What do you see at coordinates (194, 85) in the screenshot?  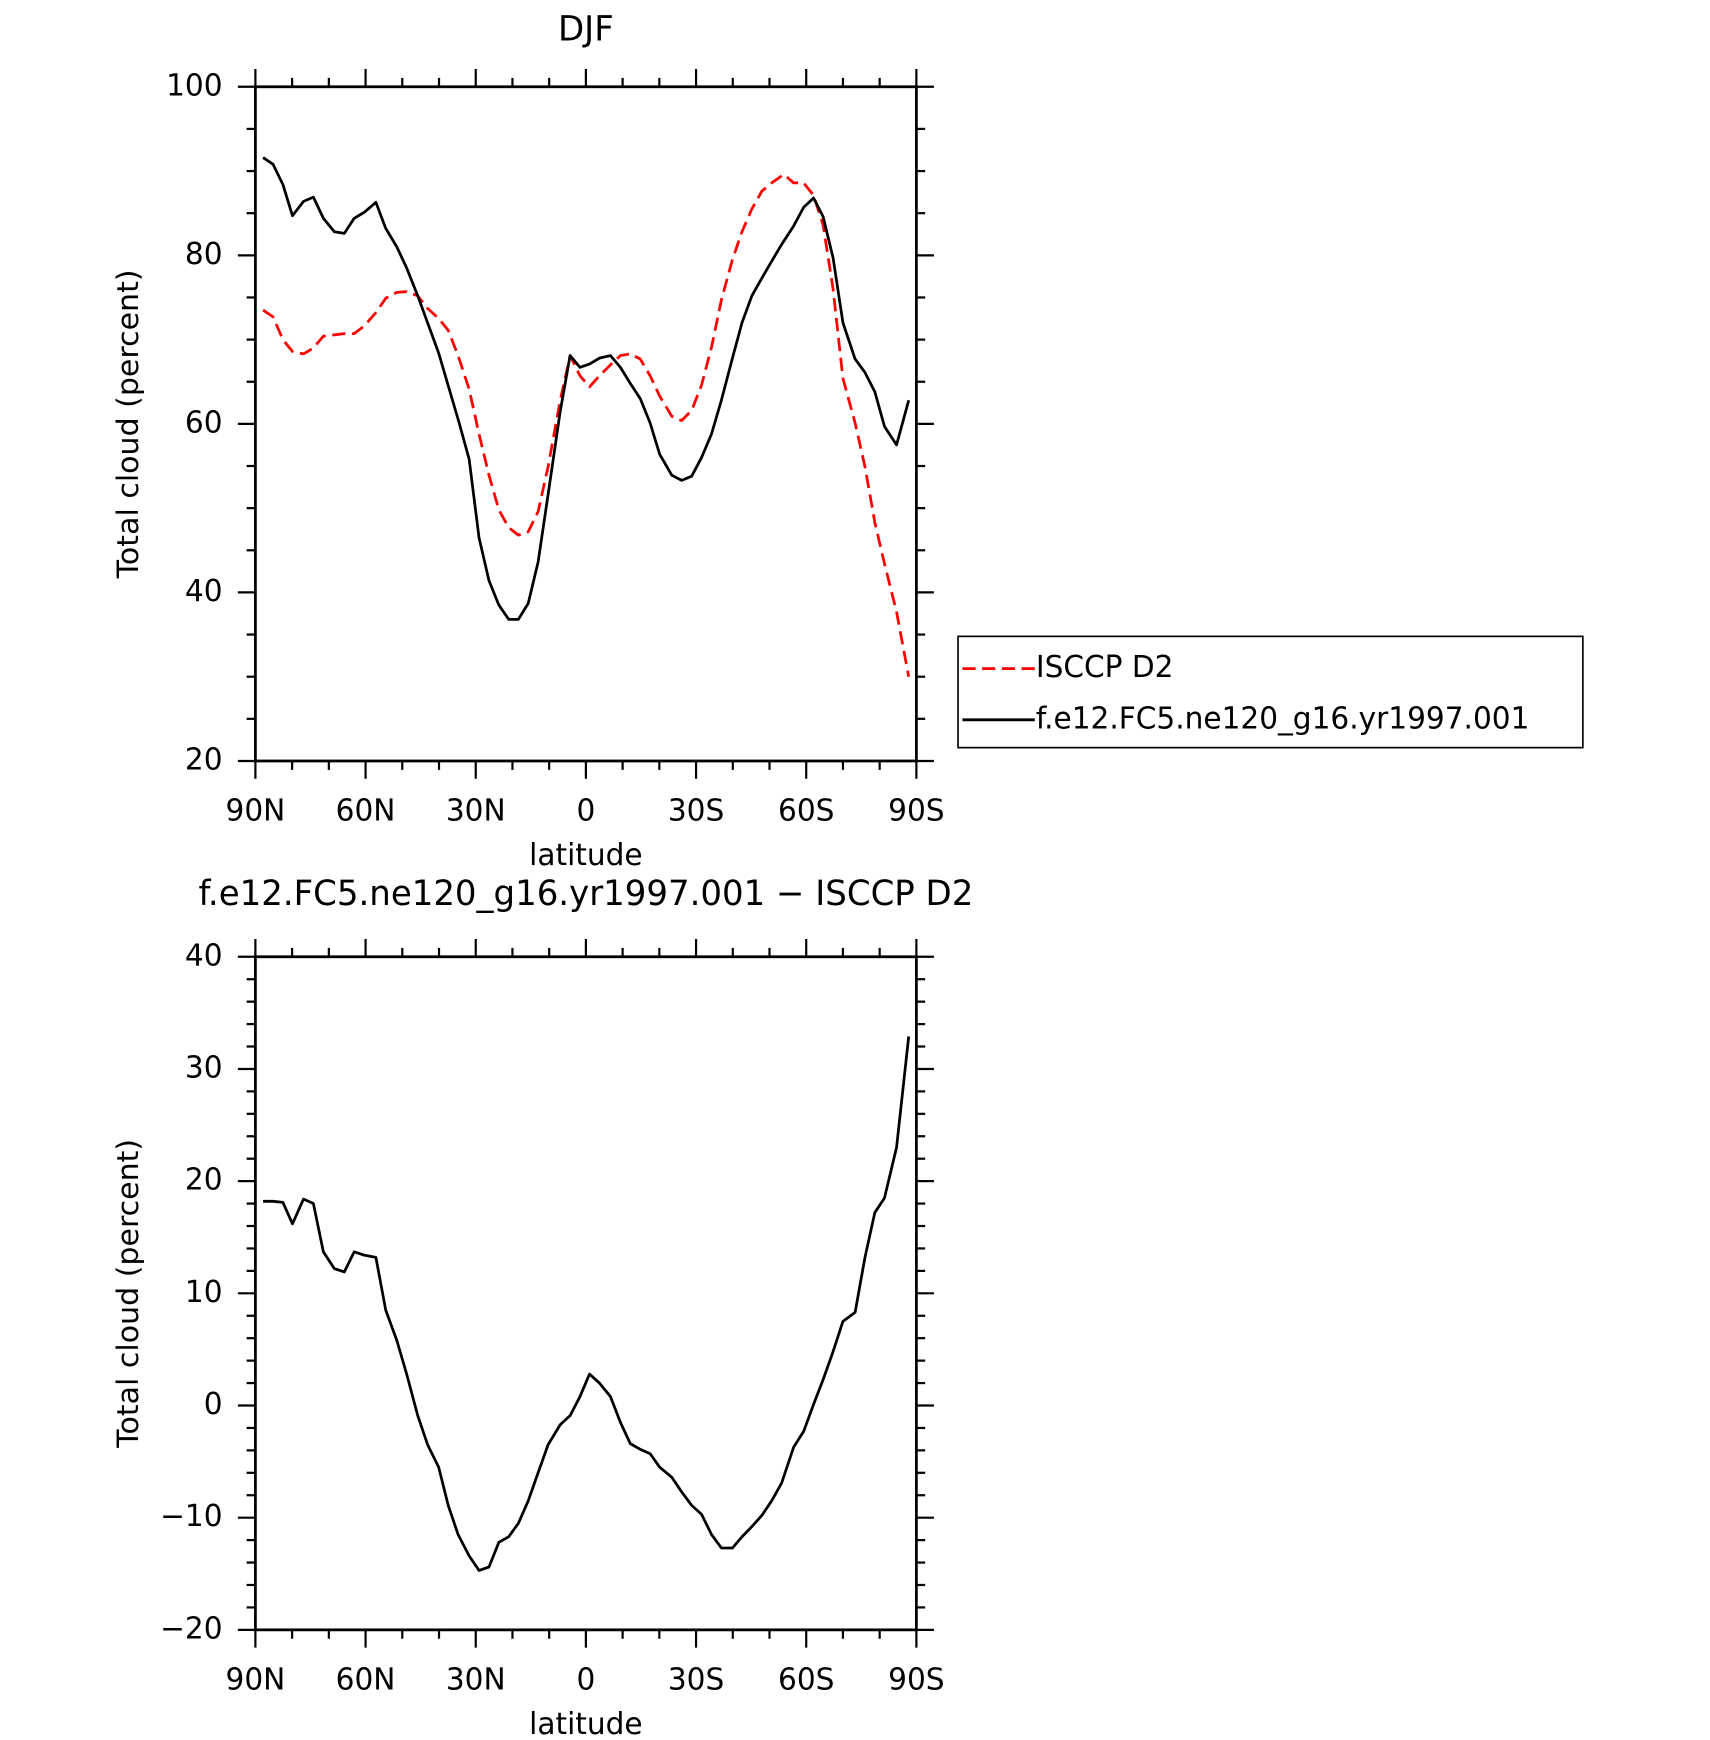 I see `y-tick-label: 100` at bounding box center [194, 85].